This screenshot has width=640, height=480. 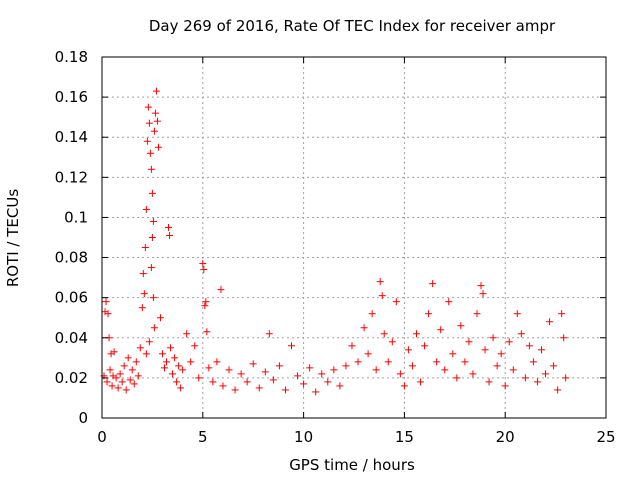 What do you see at coordinates (83, 418) in the screenshot?
I see `y-tick-label: 0` at bounding box center [83, 418].